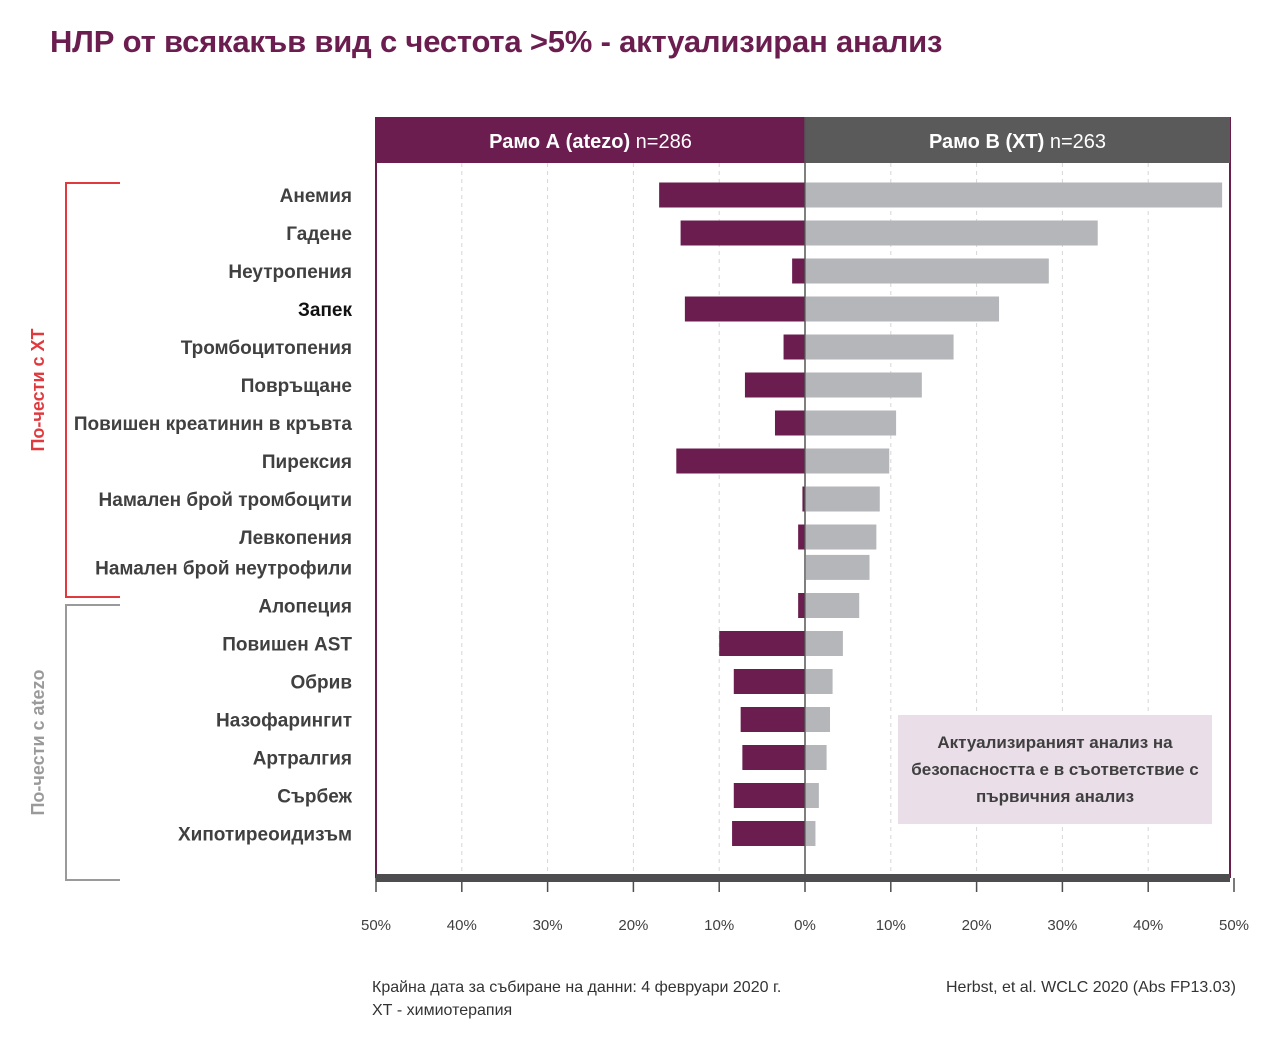 This screenshot has height=1042, width=1280. Describe the element at coordinates (803, 878) in the screenshot. I see `x-axis-line` at that location.